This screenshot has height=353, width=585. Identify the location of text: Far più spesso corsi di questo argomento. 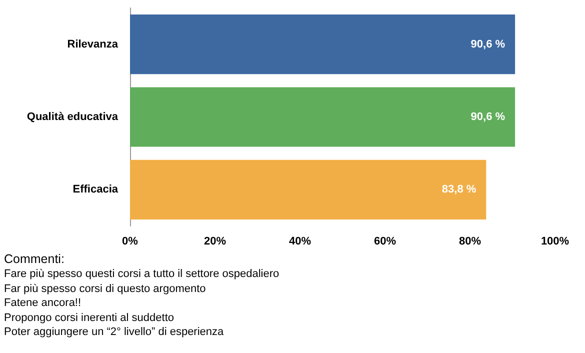
(105, 289).